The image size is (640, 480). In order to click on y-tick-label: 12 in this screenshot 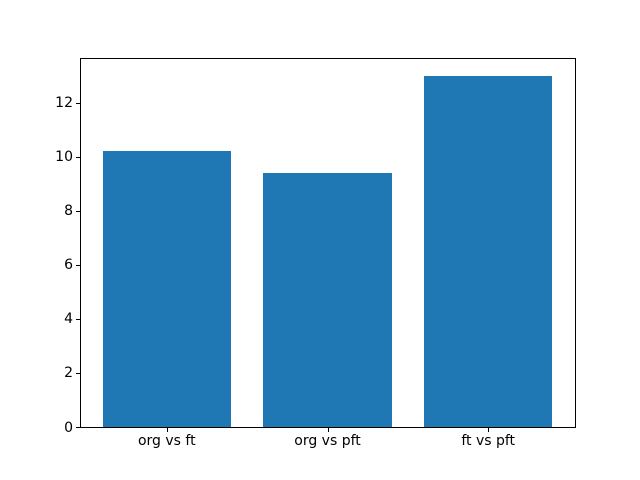, I will do `click(64, 103)`.